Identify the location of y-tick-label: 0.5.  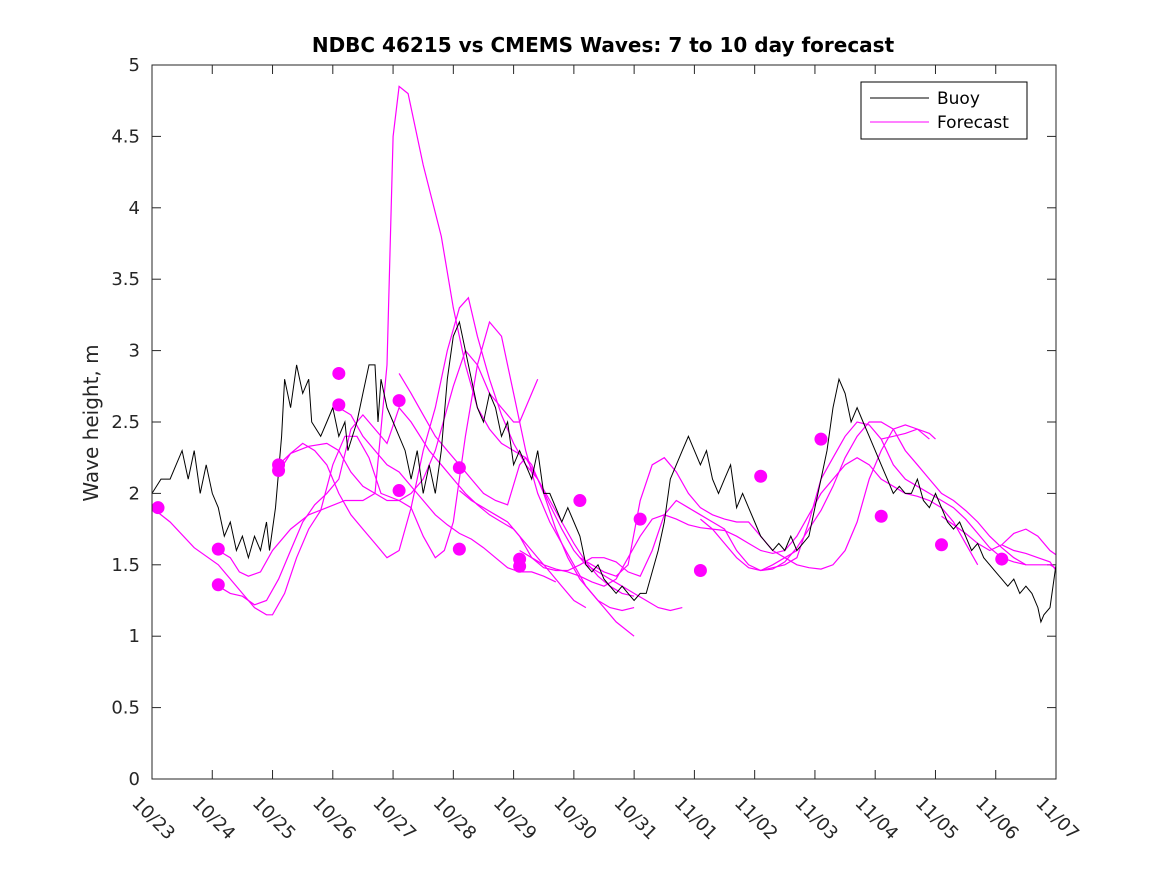
(125, 708).